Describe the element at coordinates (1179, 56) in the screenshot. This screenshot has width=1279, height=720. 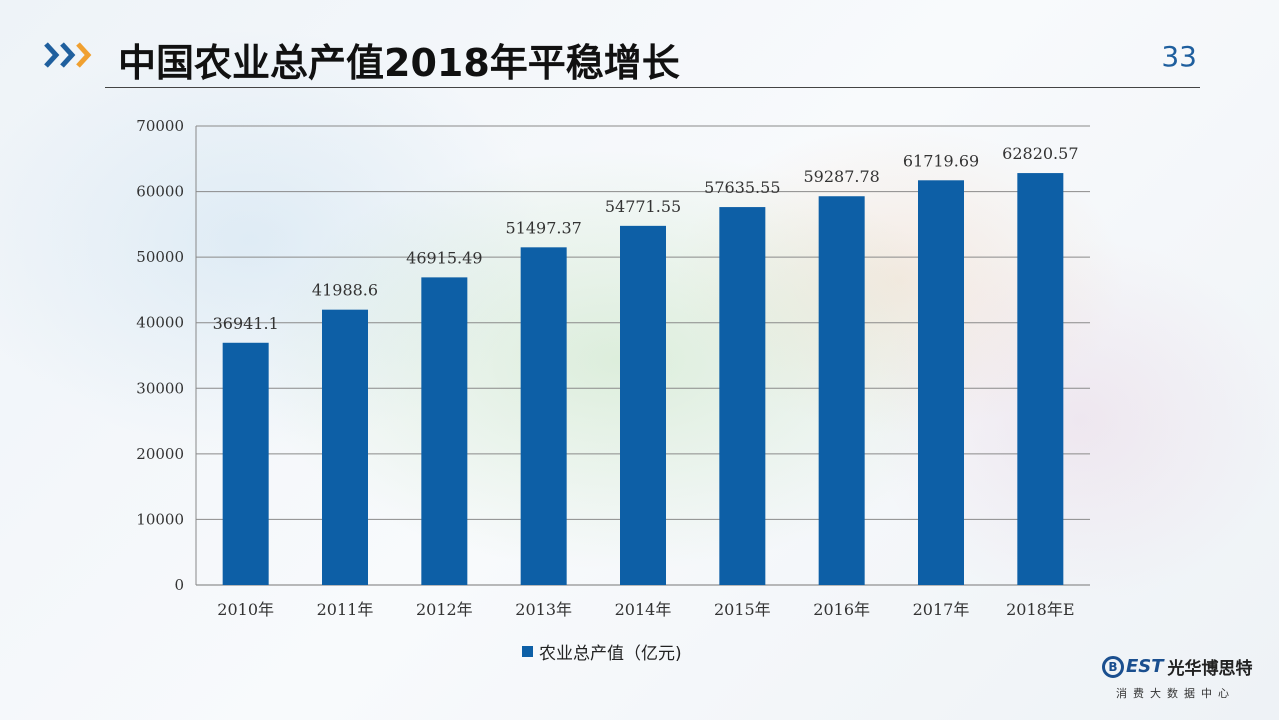
I see `page-number: 33` at that location.